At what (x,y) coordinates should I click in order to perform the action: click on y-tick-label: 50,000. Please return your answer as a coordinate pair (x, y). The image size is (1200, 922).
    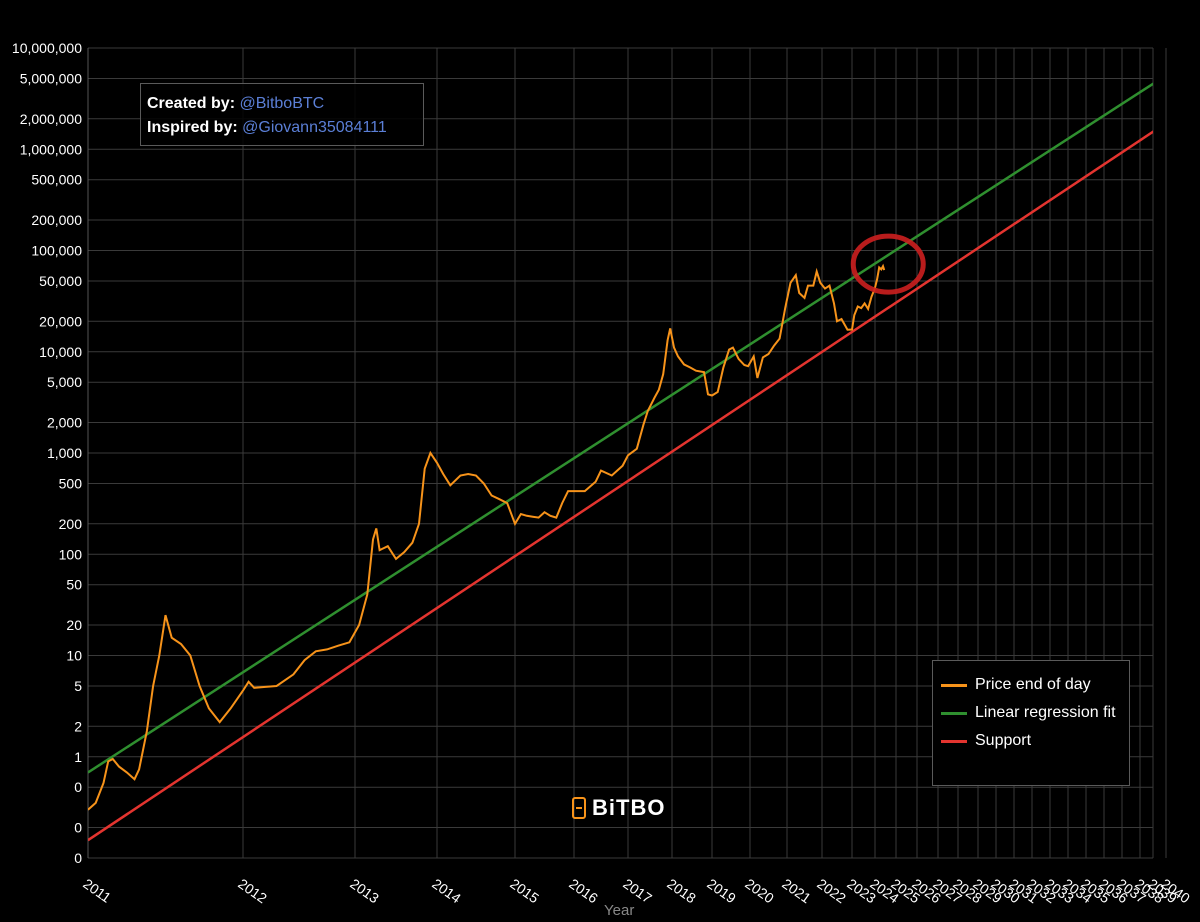
    Looking at the image, I should click on (60, 281).